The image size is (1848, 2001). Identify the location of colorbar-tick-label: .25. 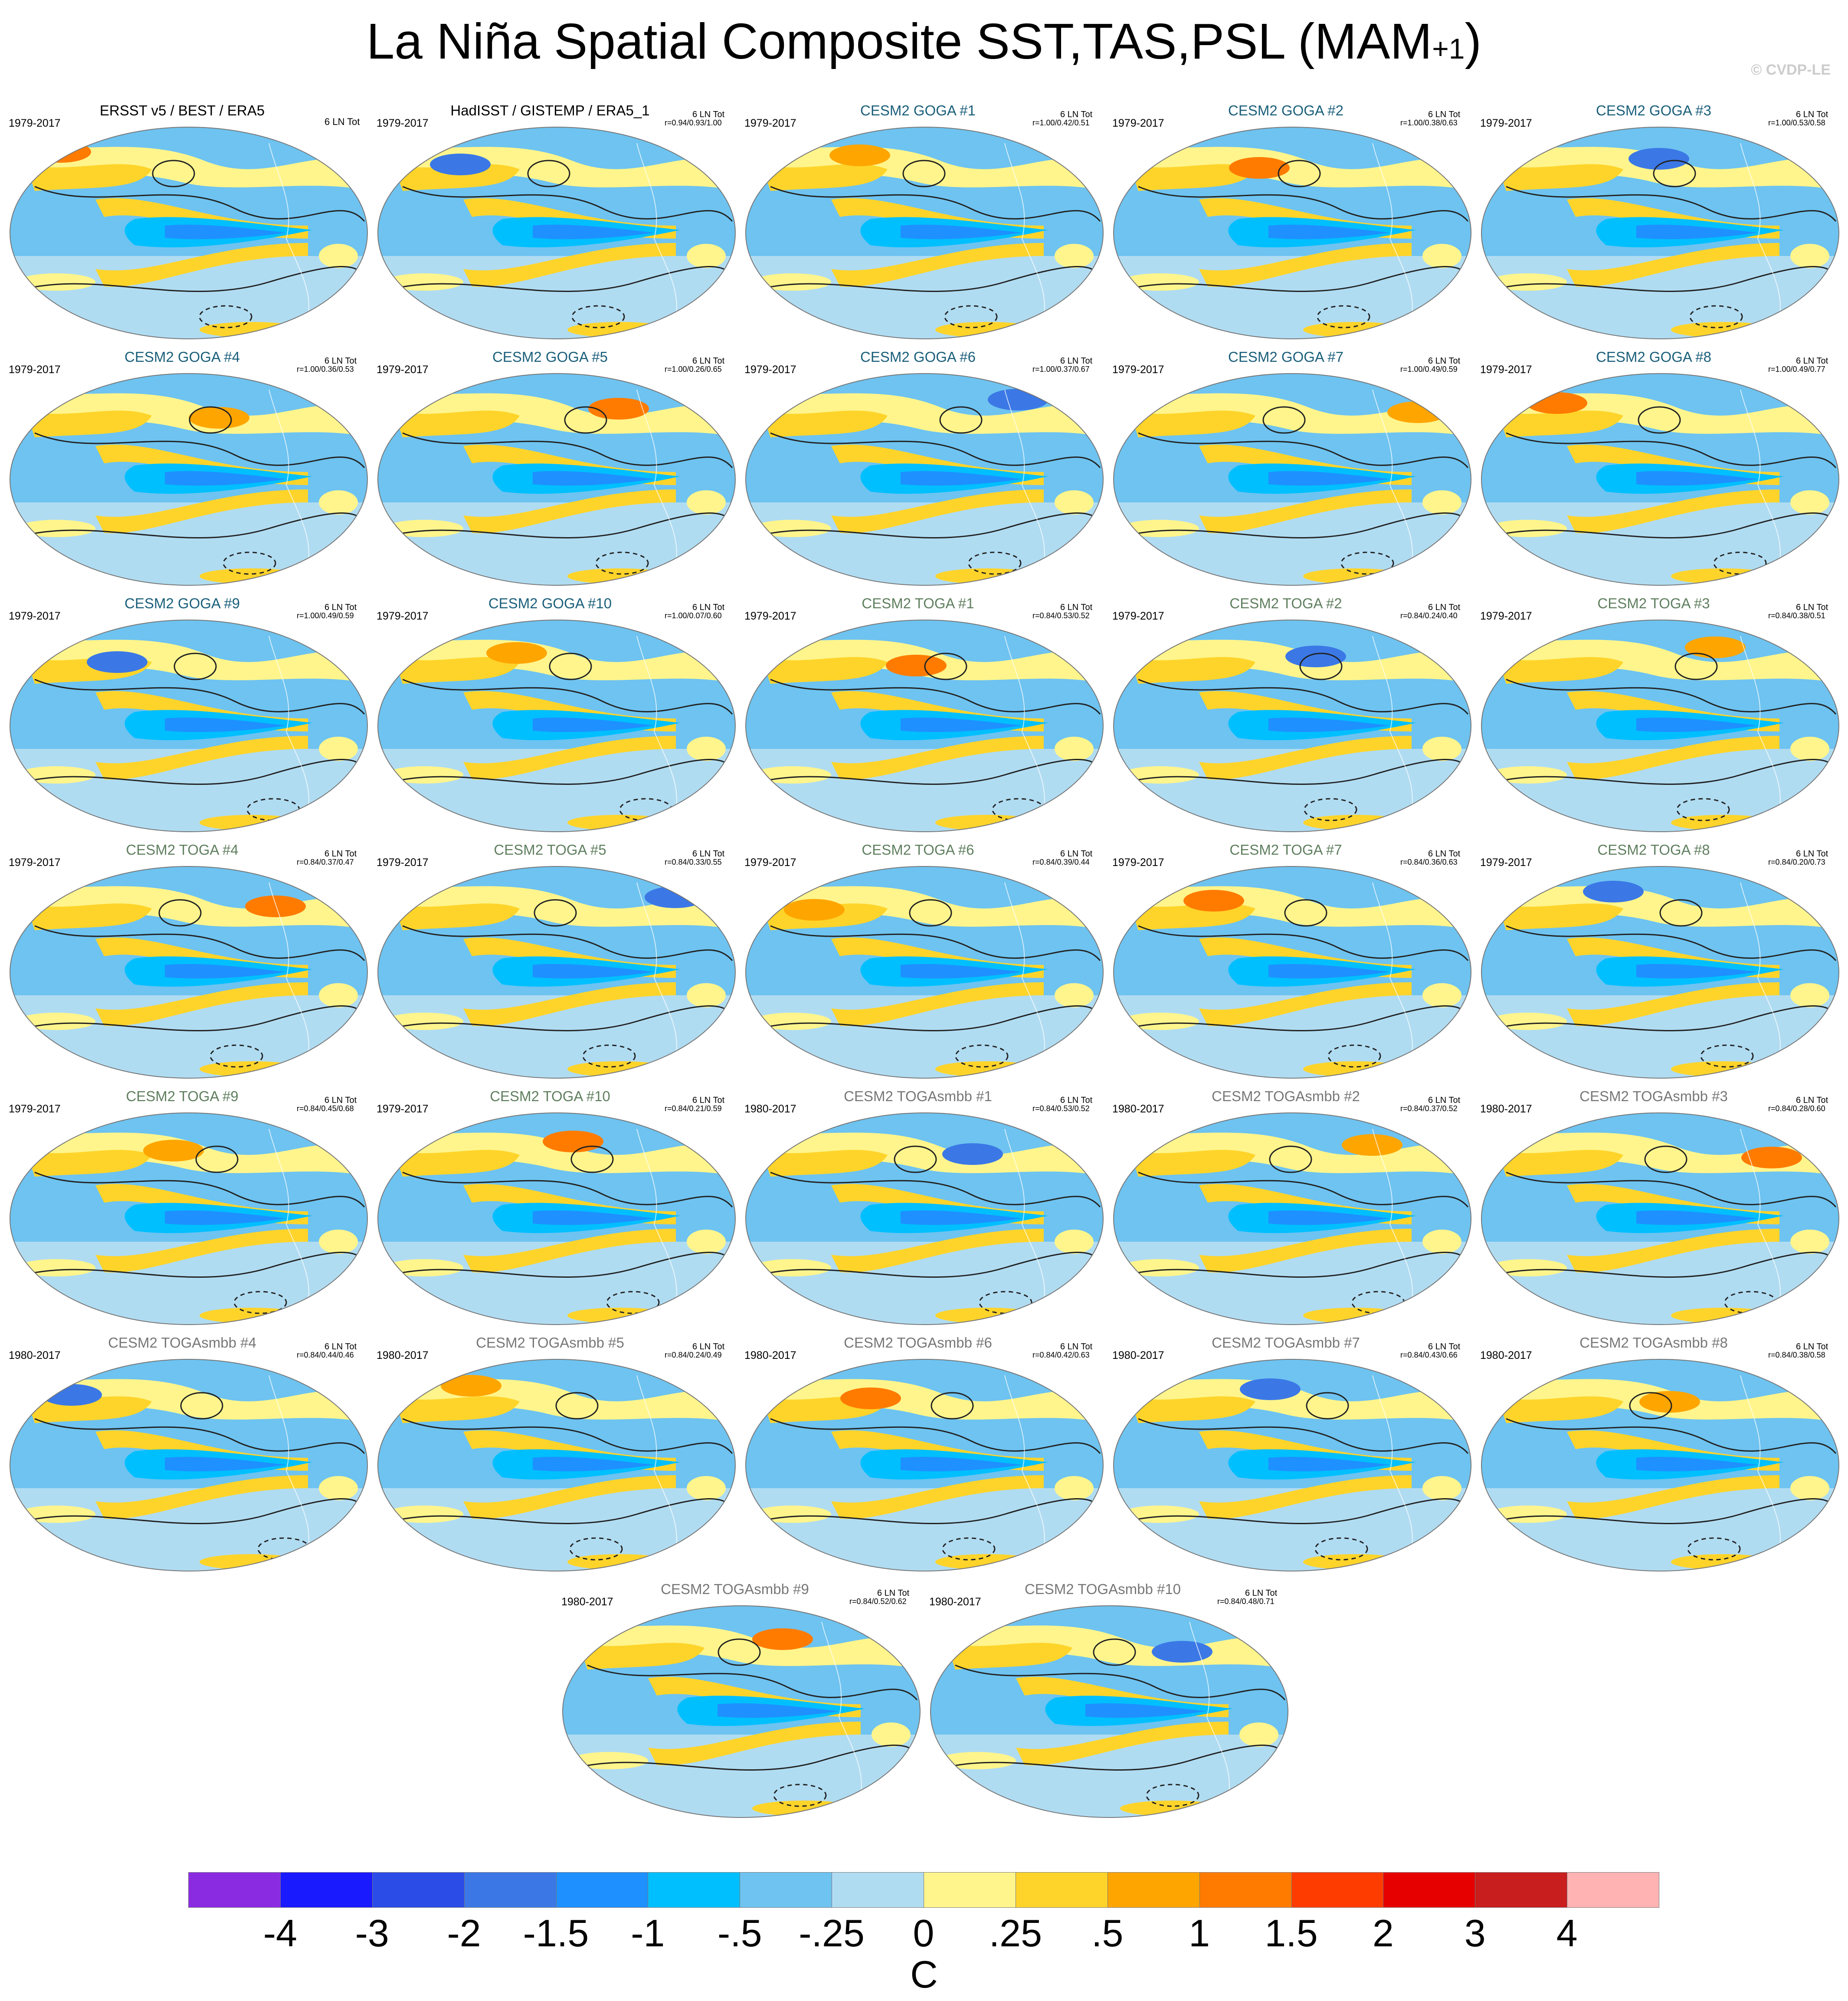
(1015, 1933).